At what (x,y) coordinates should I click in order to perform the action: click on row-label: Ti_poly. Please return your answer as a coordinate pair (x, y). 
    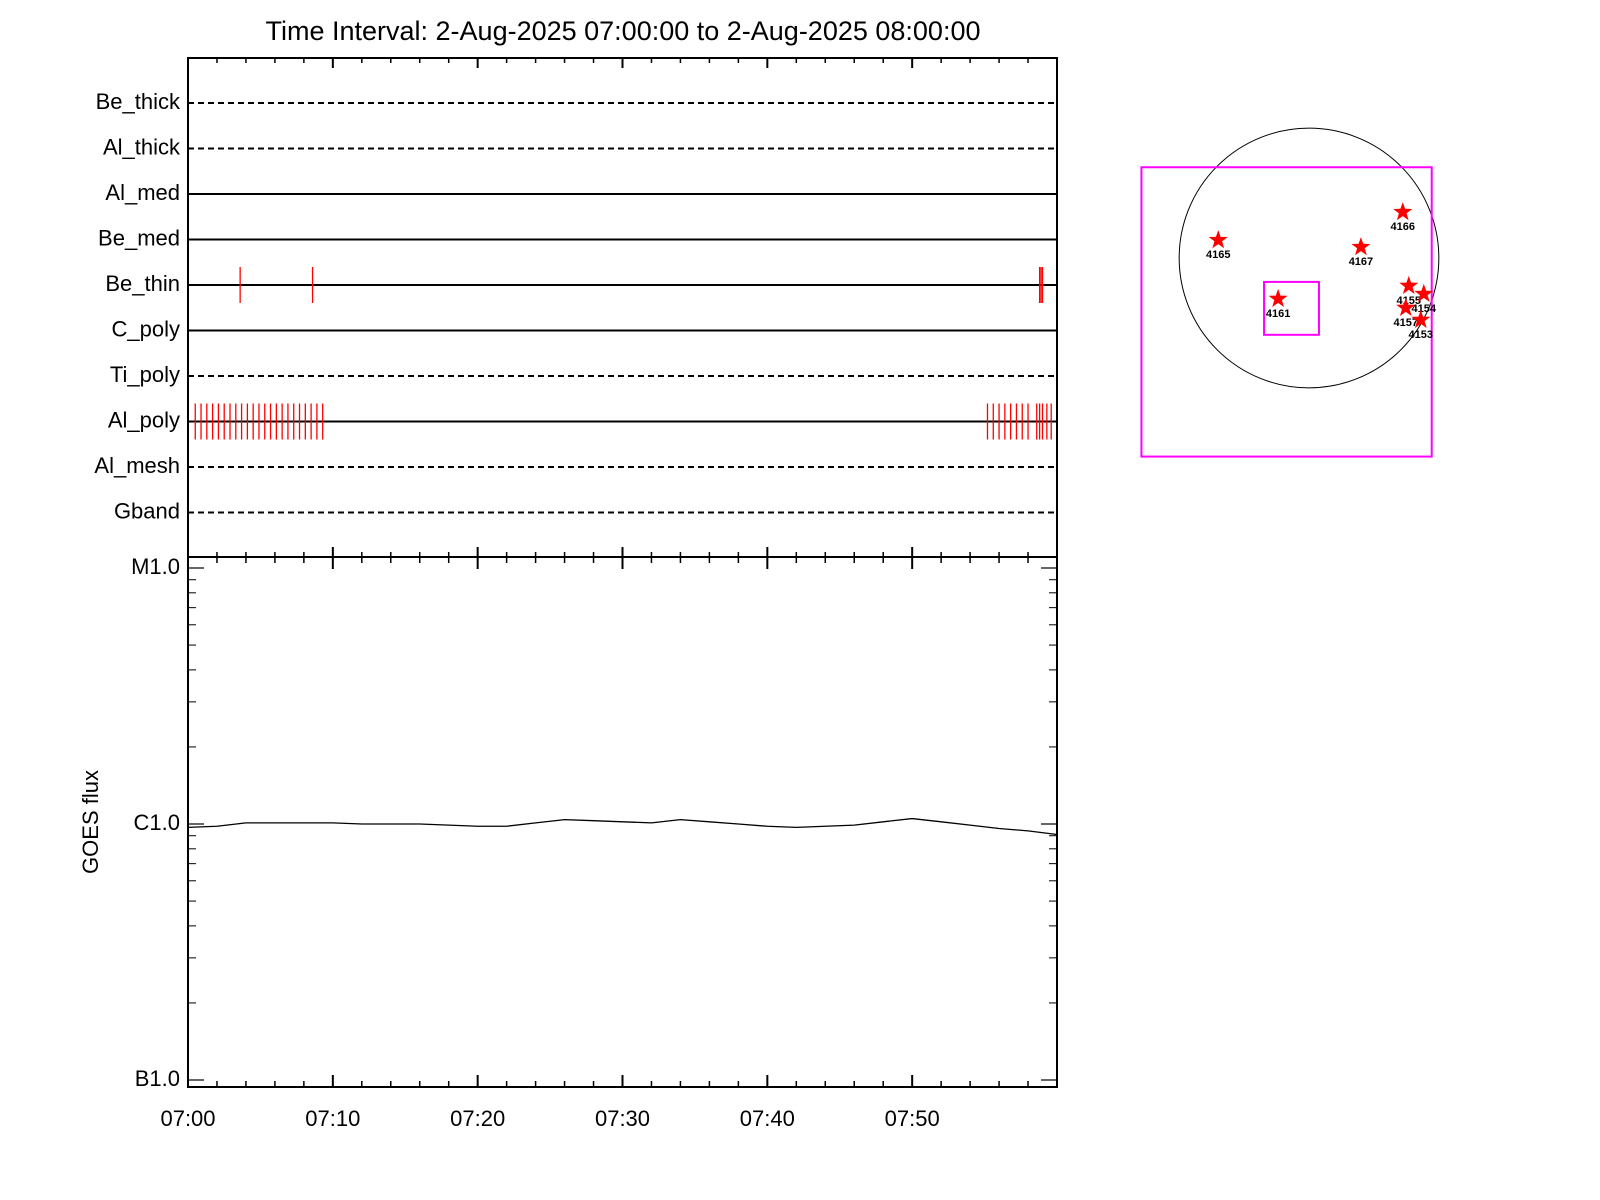
    Looking at the image, I should click on (145, 374).